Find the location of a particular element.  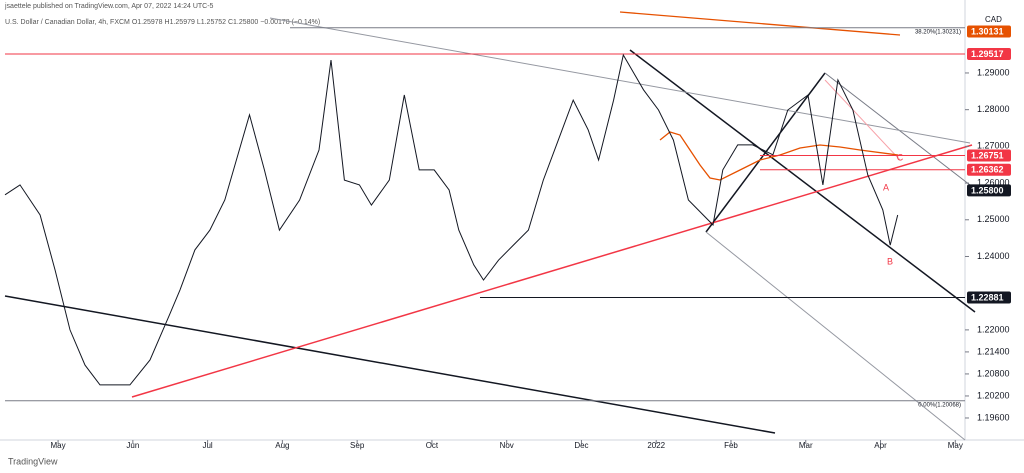

x-tick-label: Feb is located at coordinates (731, 445).